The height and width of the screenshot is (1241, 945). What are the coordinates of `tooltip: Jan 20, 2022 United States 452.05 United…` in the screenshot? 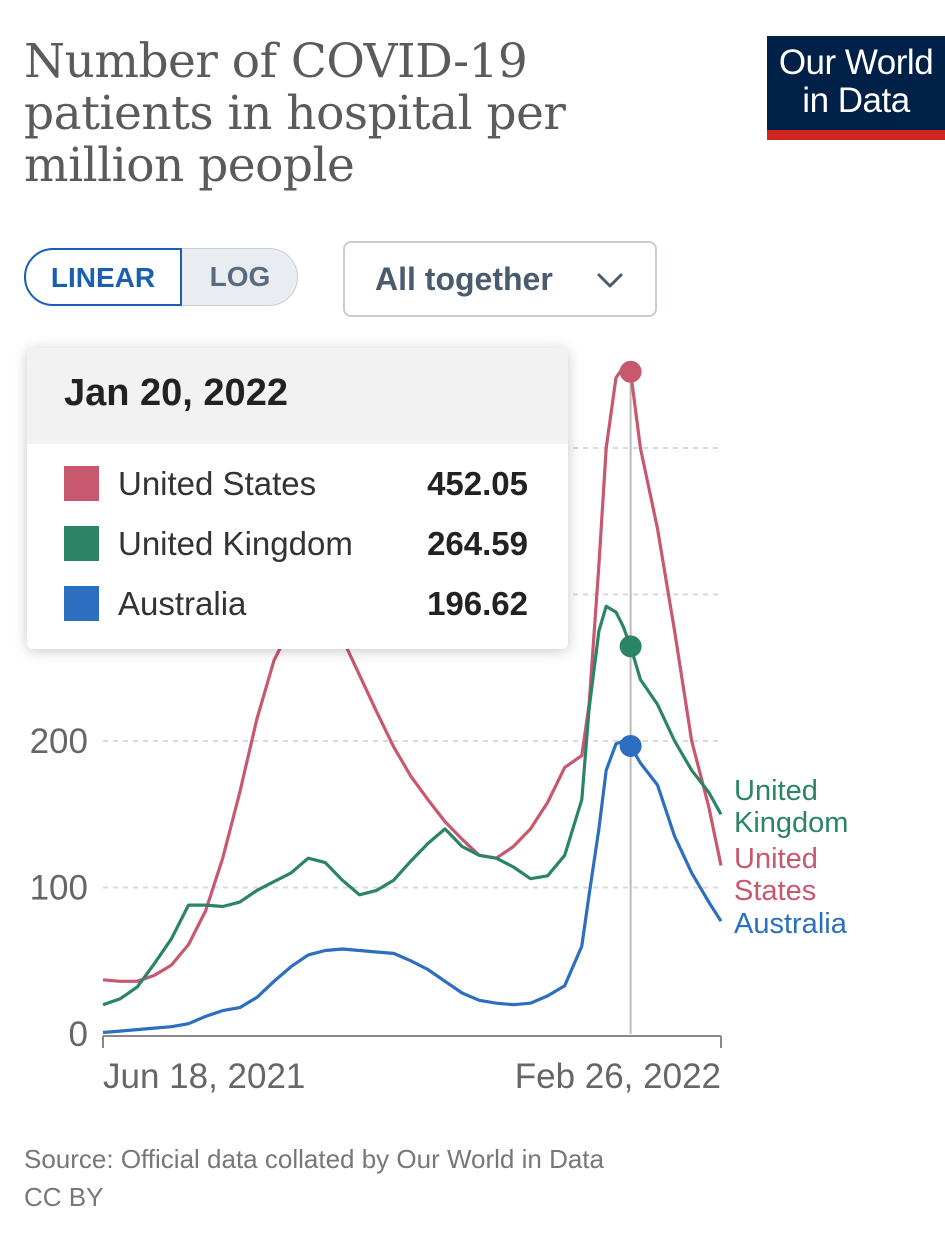 It's located at (297, 498).